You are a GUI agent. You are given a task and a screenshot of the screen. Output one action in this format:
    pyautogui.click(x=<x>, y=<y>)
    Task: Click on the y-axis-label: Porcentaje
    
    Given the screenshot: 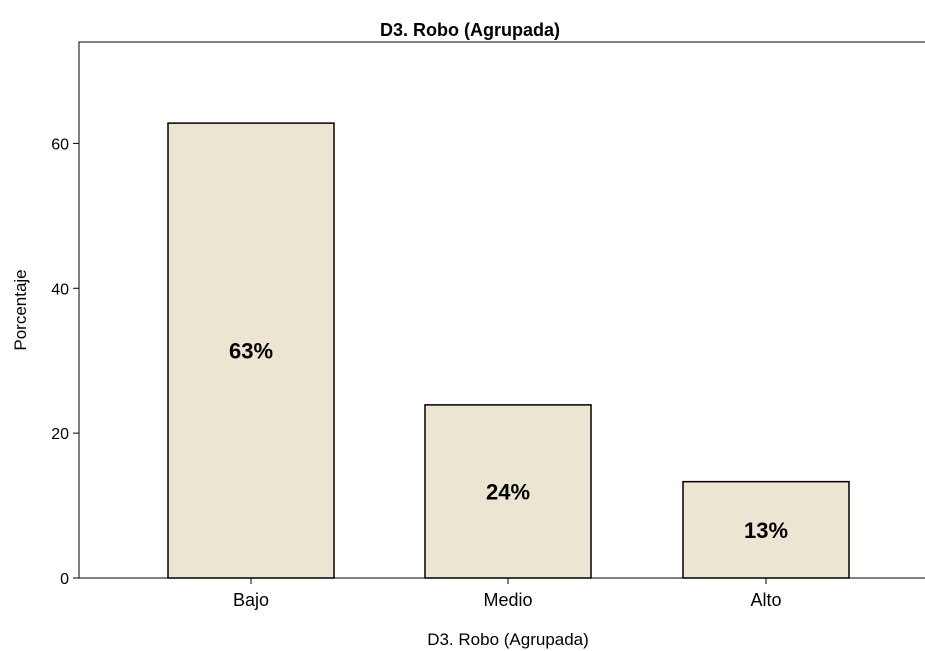 What is the action you would take?
    pyautogui.click(x=20, y=309)
    